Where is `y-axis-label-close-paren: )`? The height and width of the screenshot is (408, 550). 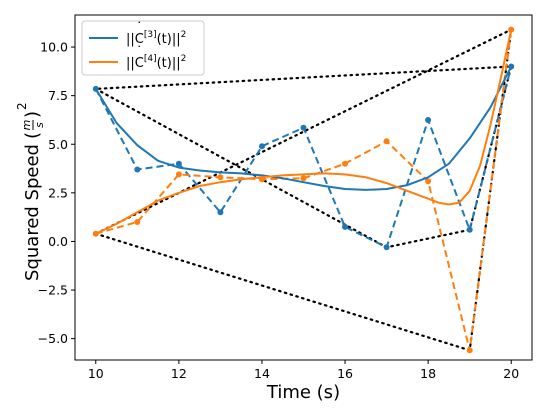
y-axis-label-close-paren: ) is located at coordinates (32, 114).